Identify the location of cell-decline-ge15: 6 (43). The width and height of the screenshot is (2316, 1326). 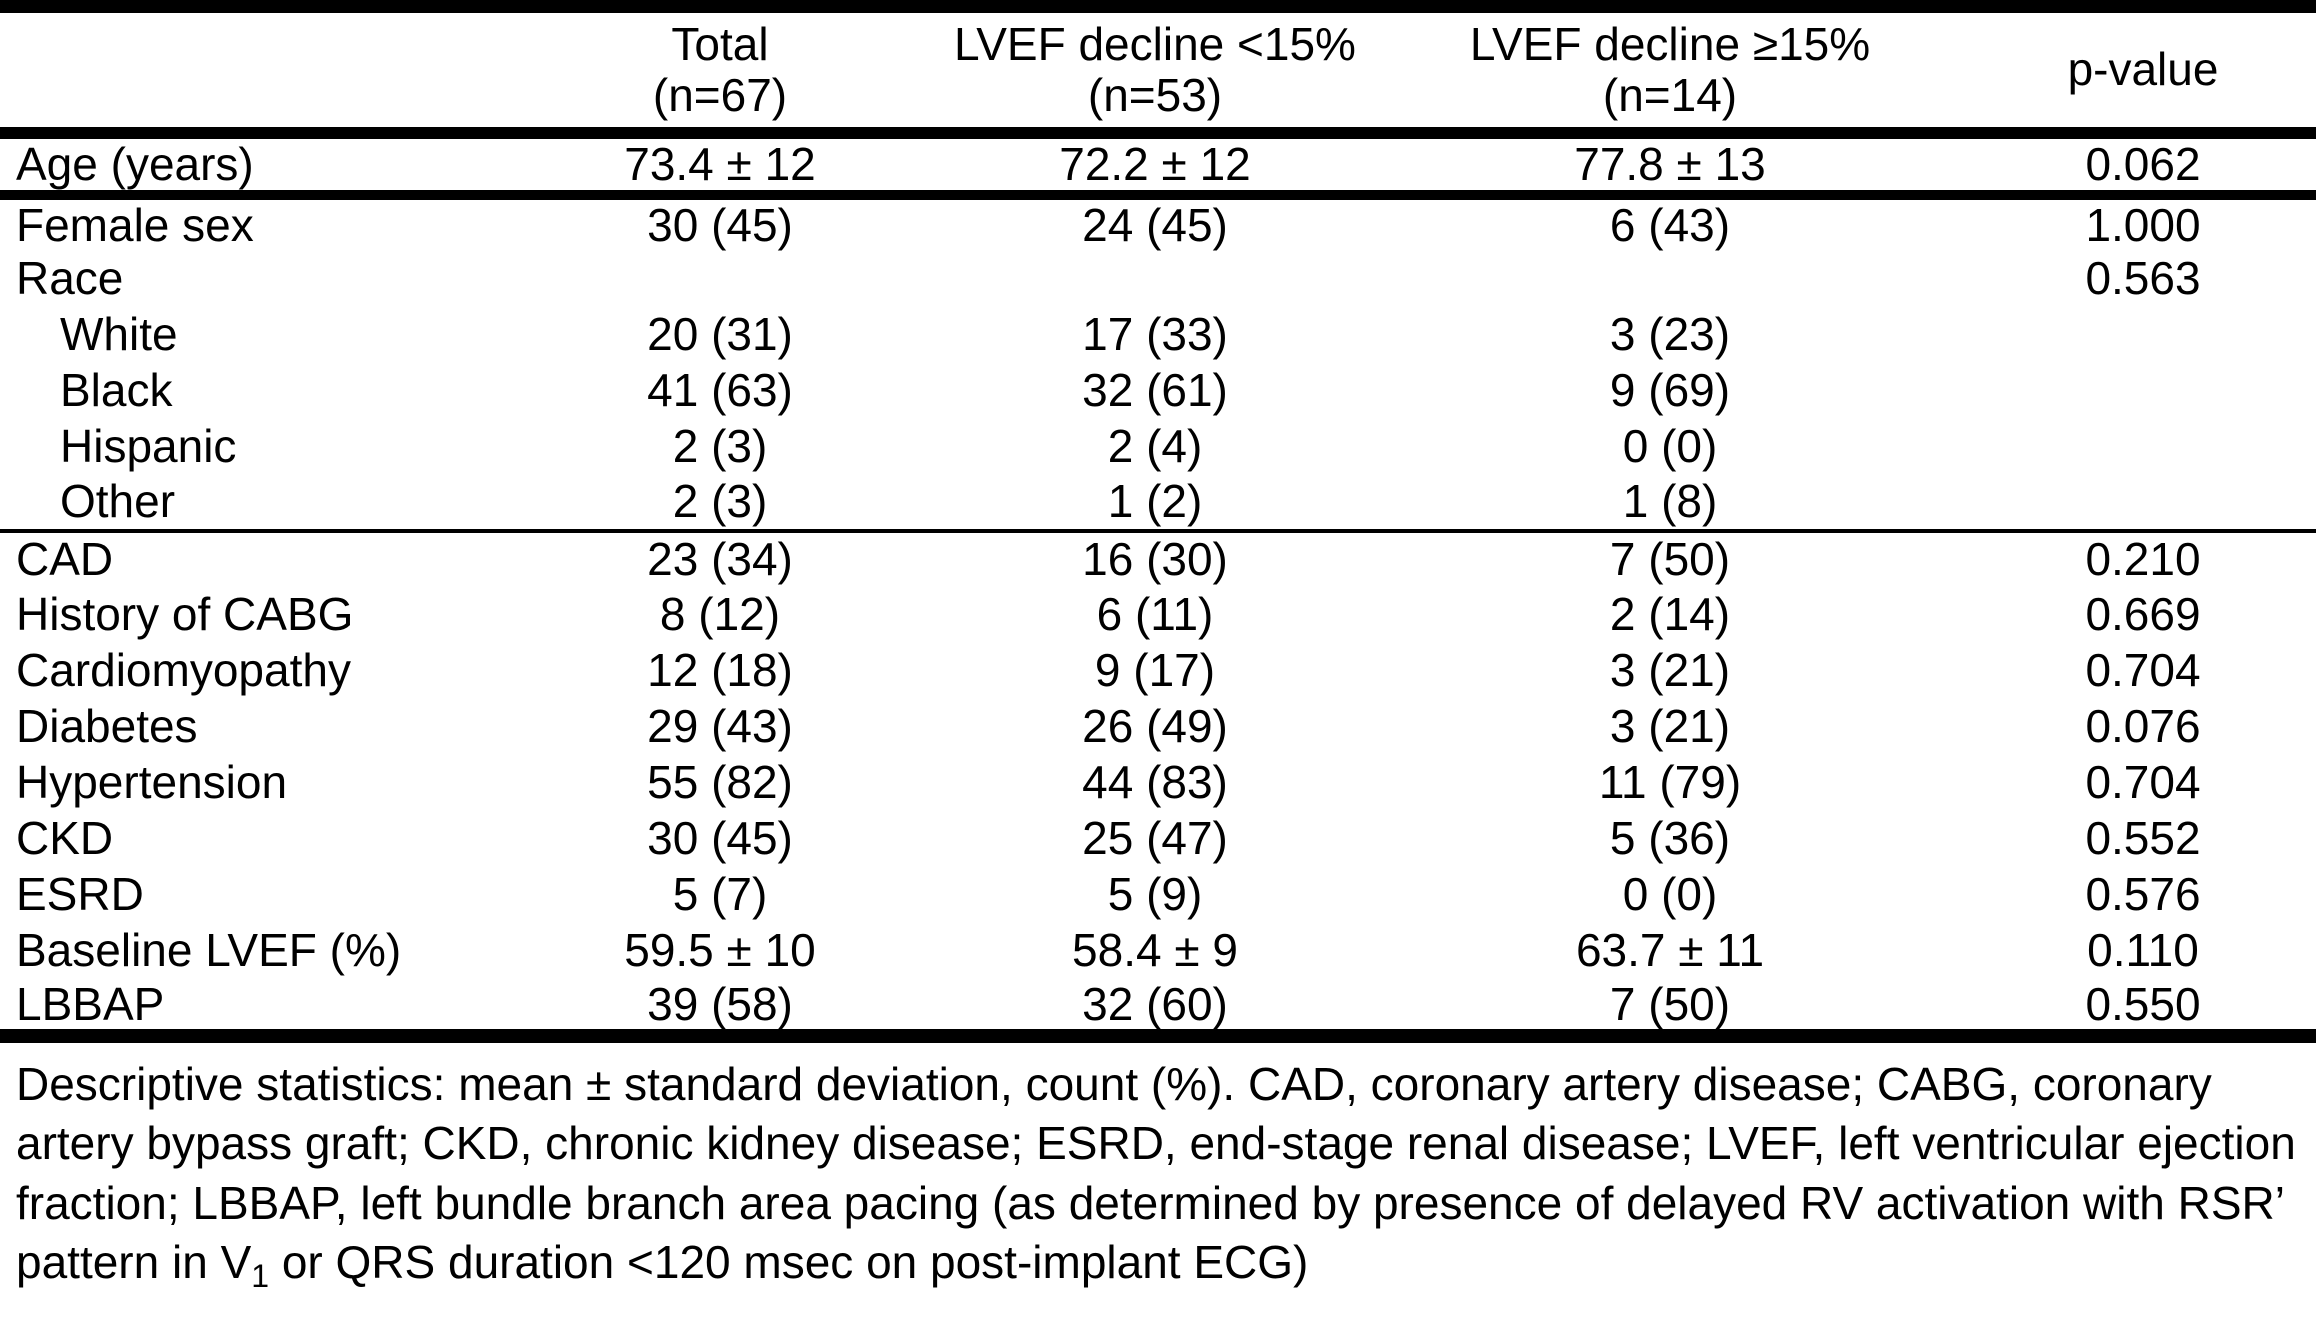
(1670, 224).